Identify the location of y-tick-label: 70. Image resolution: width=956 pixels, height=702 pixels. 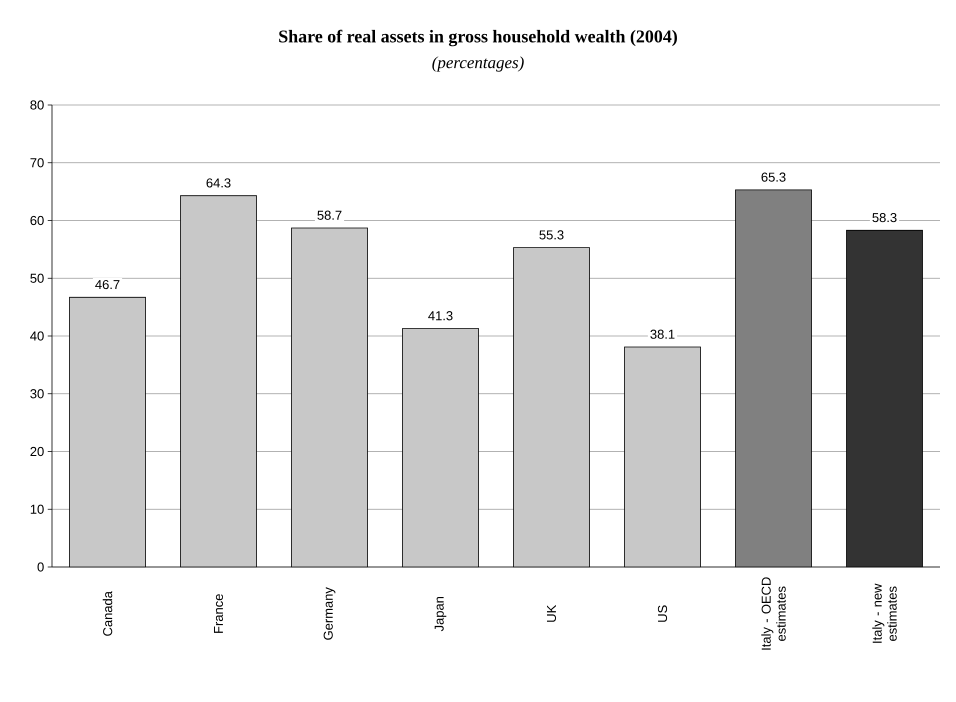
(37, 163).